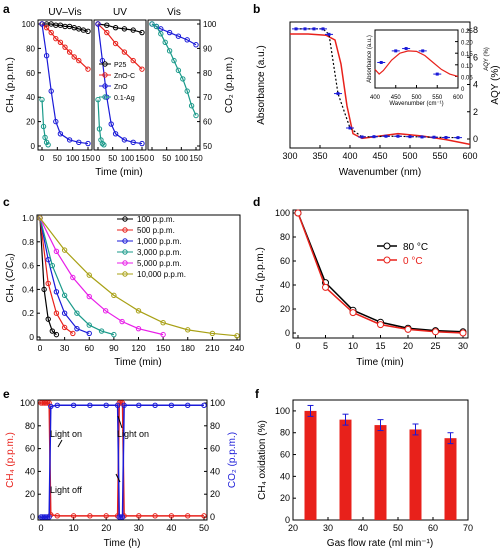 This screenshot has height=553, width=500. What do you see at coordinates (363, 528) in the screenshot?
I see `x-tick-label: 40` at bounding box center [363, 528].